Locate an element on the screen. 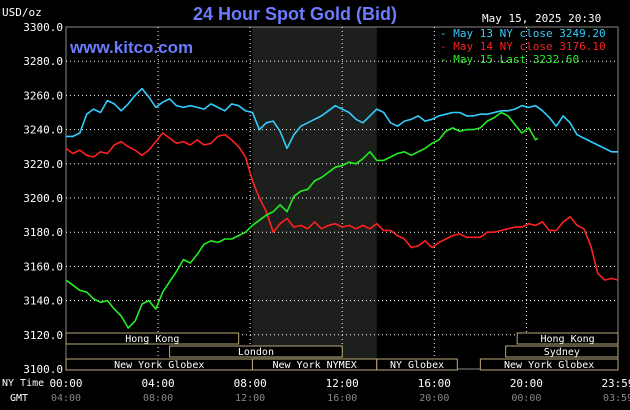  legend-label-may13: May 13 NY close 3249.20 is located at coordinates (529, 33).